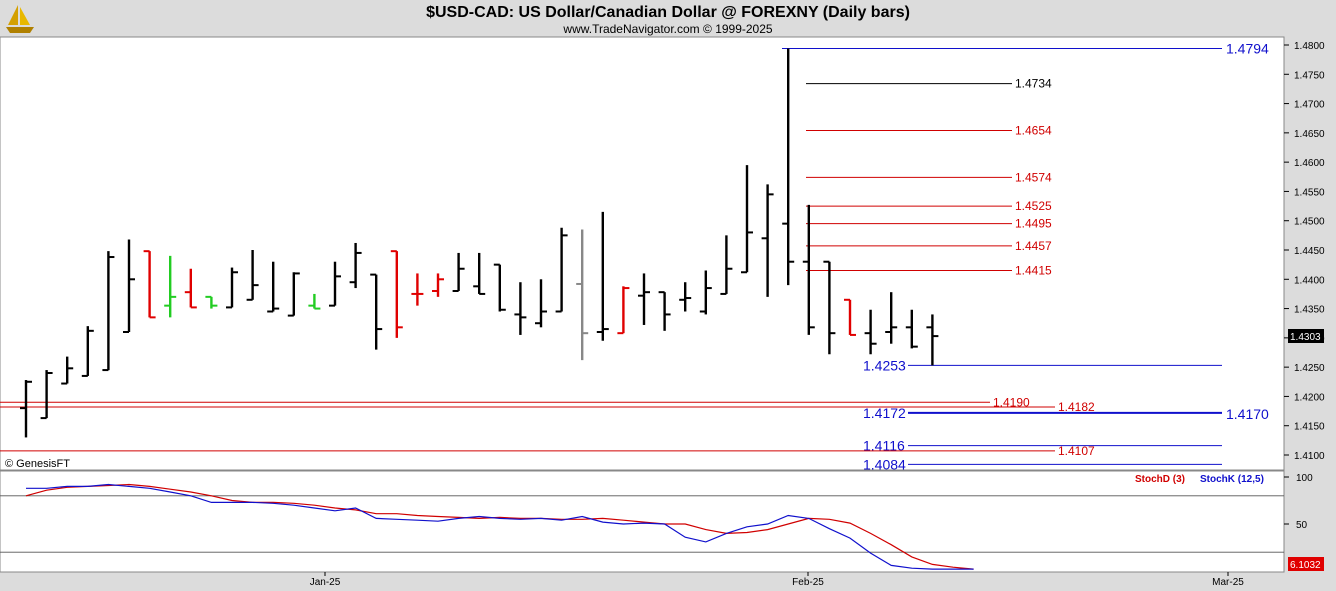 This screenshot has width=1336, height=591. Describe the element at coordinates (1302, 525) in the screenshot. I see `stoch-tick-label: 50` at that location.